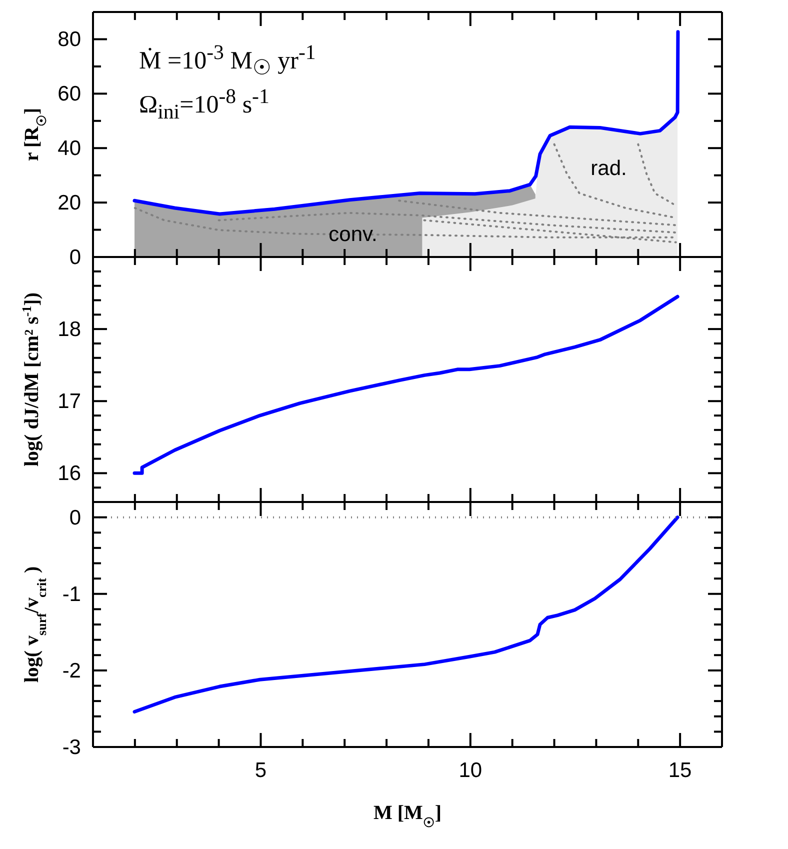 This screenshot has width=788, height=849. What do you see at coordinates (470, 770) in the screenshot?
I see `x-tick-label: 10` at bounding box center [470, 770].